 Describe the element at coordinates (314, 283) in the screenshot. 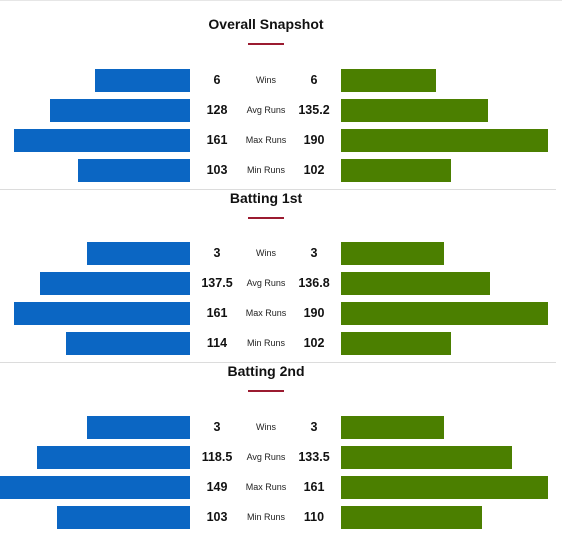

I see `team2-value: 136.8` at that location.